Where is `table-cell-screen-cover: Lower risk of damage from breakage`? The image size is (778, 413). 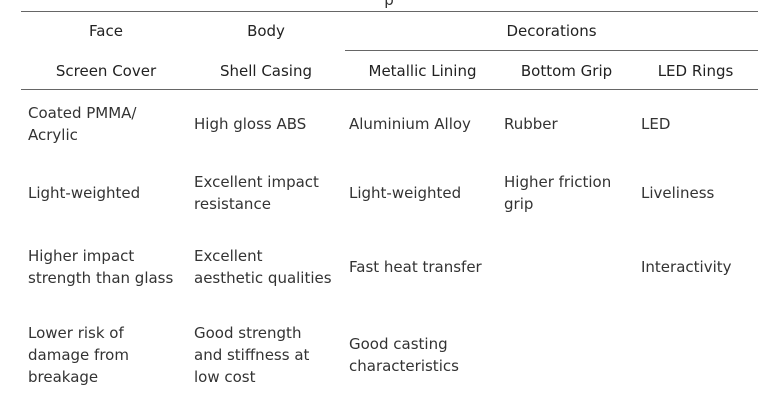 table-cell-screen-cover: Lower risk of damage from breakage is located at coordinates (78, 355).